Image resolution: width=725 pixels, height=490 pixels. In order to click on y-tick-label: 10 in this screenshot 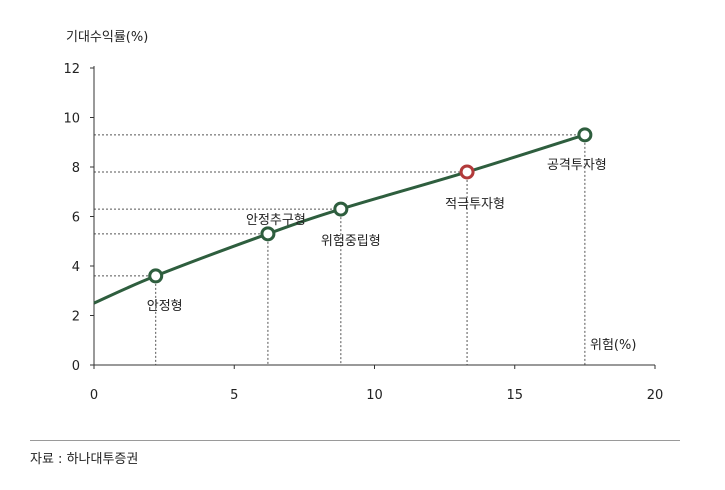, I will do `click(71, 119)`.